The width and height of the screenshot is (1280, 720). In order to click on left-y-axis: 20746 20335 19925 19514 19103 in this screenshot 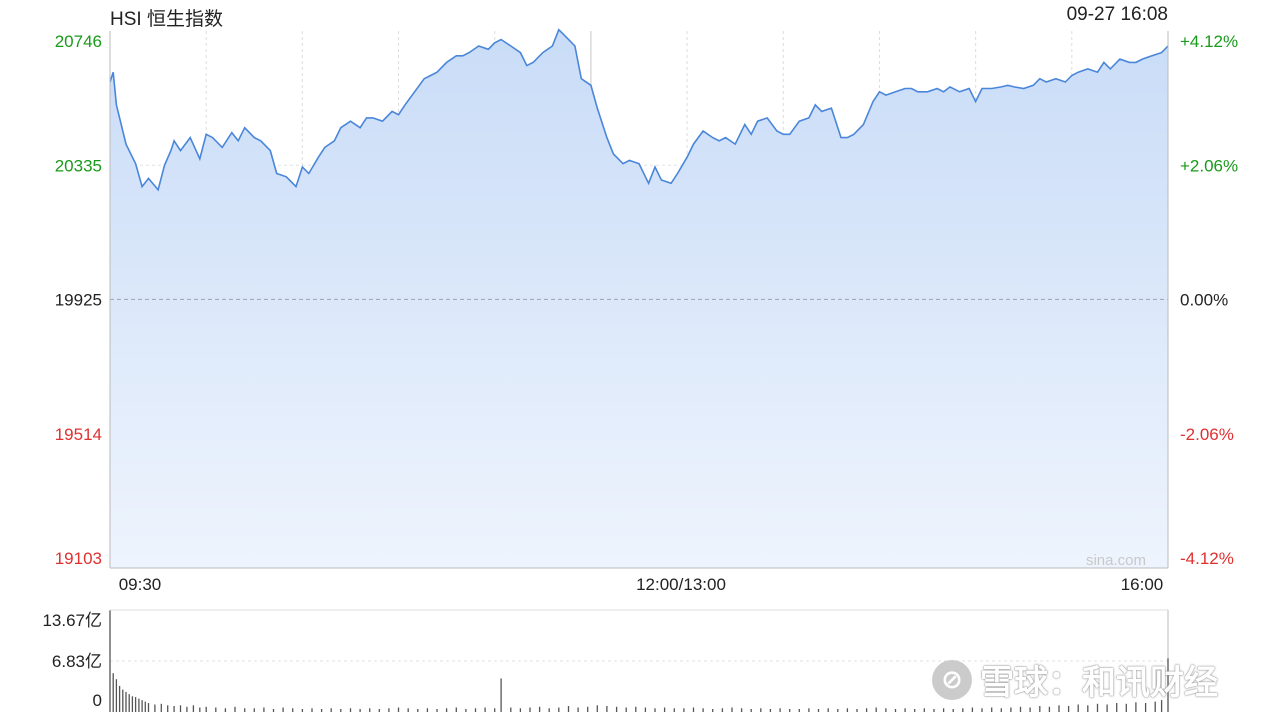, I will do `click(78, 300)`.